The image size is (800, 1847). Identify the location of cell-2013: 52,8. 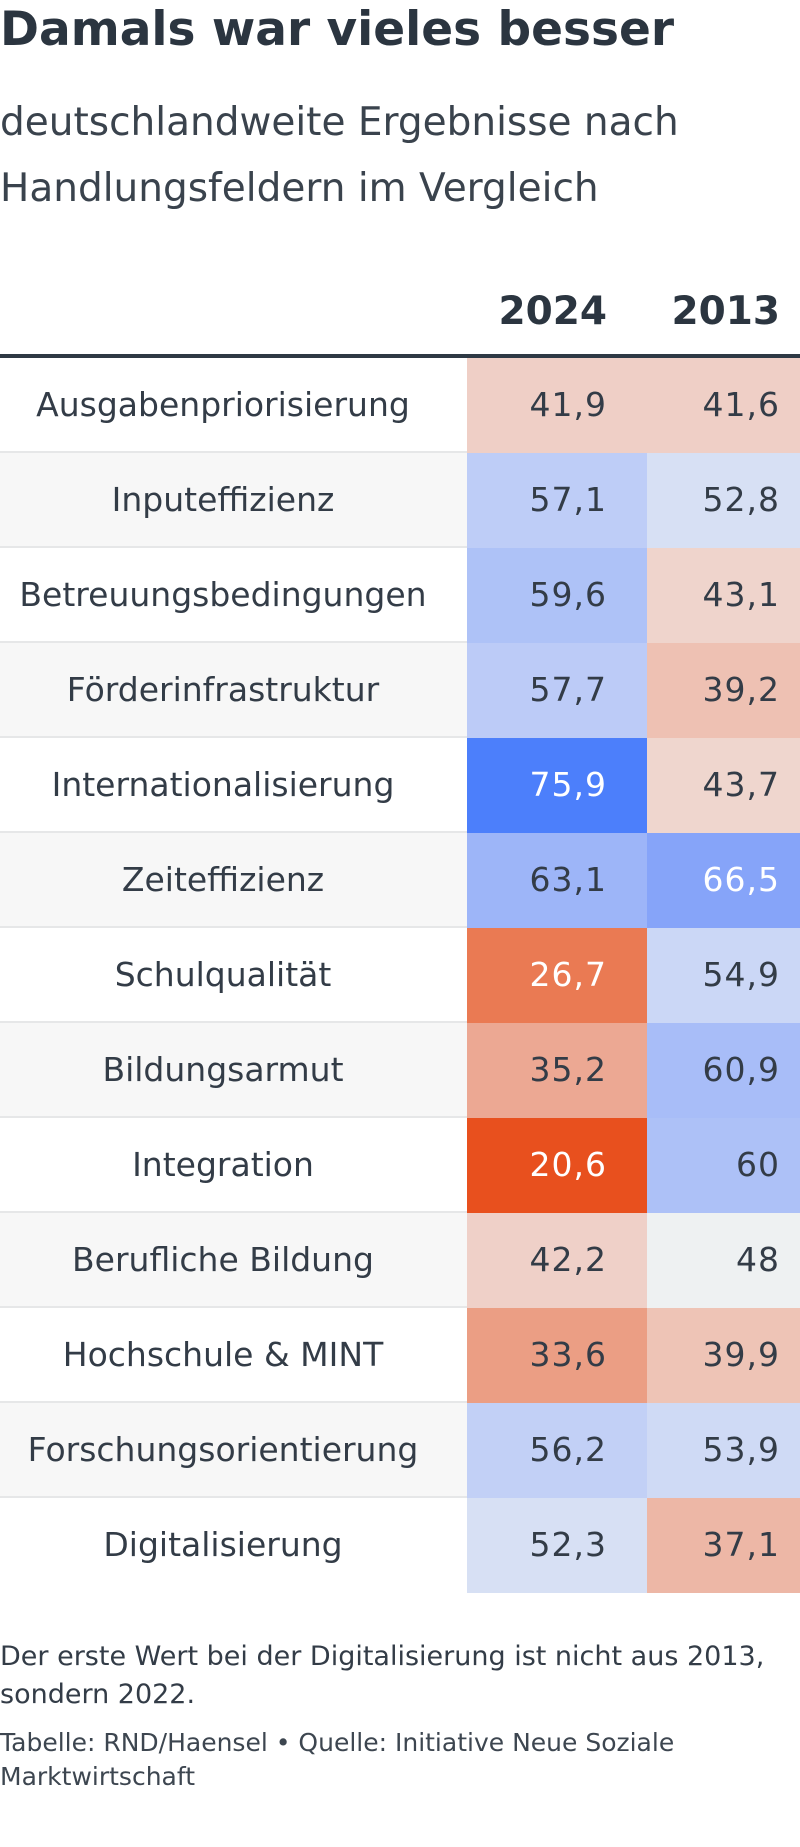
(723, 500).